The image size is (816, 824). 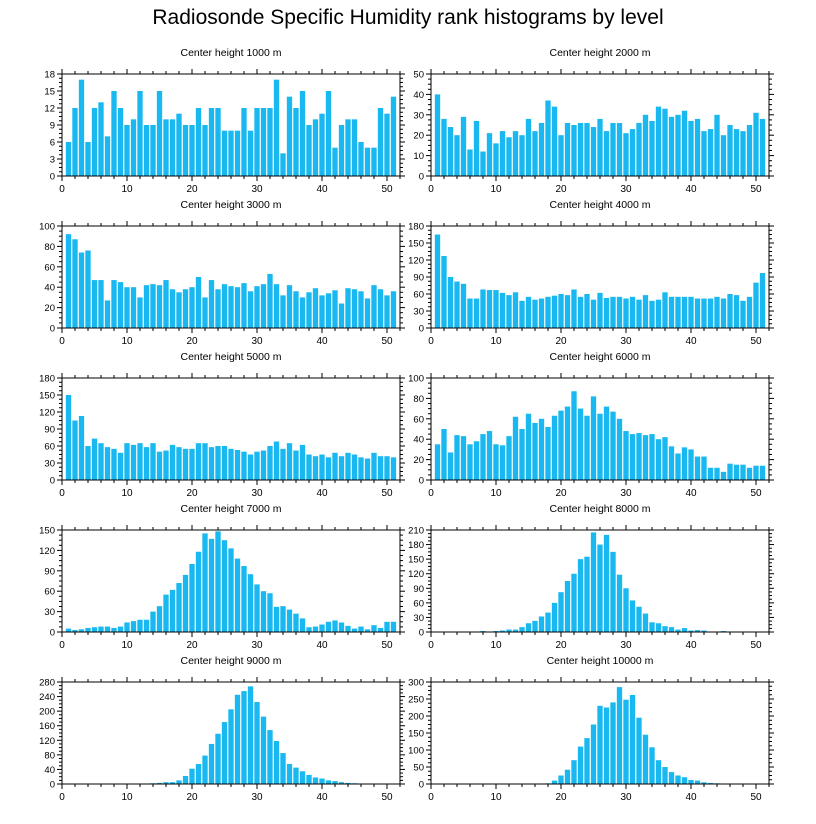 I want to click on x-tick-label: 20, so click(x=561, y=341).